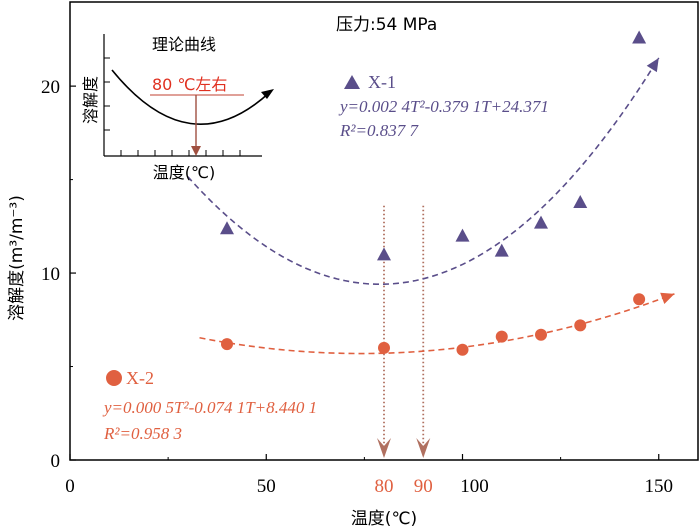 The image size is (700, 530). Describe the element at coordinates (196, 151) in the screenshot. I see `inset-minimum-arrowhead` at that location.